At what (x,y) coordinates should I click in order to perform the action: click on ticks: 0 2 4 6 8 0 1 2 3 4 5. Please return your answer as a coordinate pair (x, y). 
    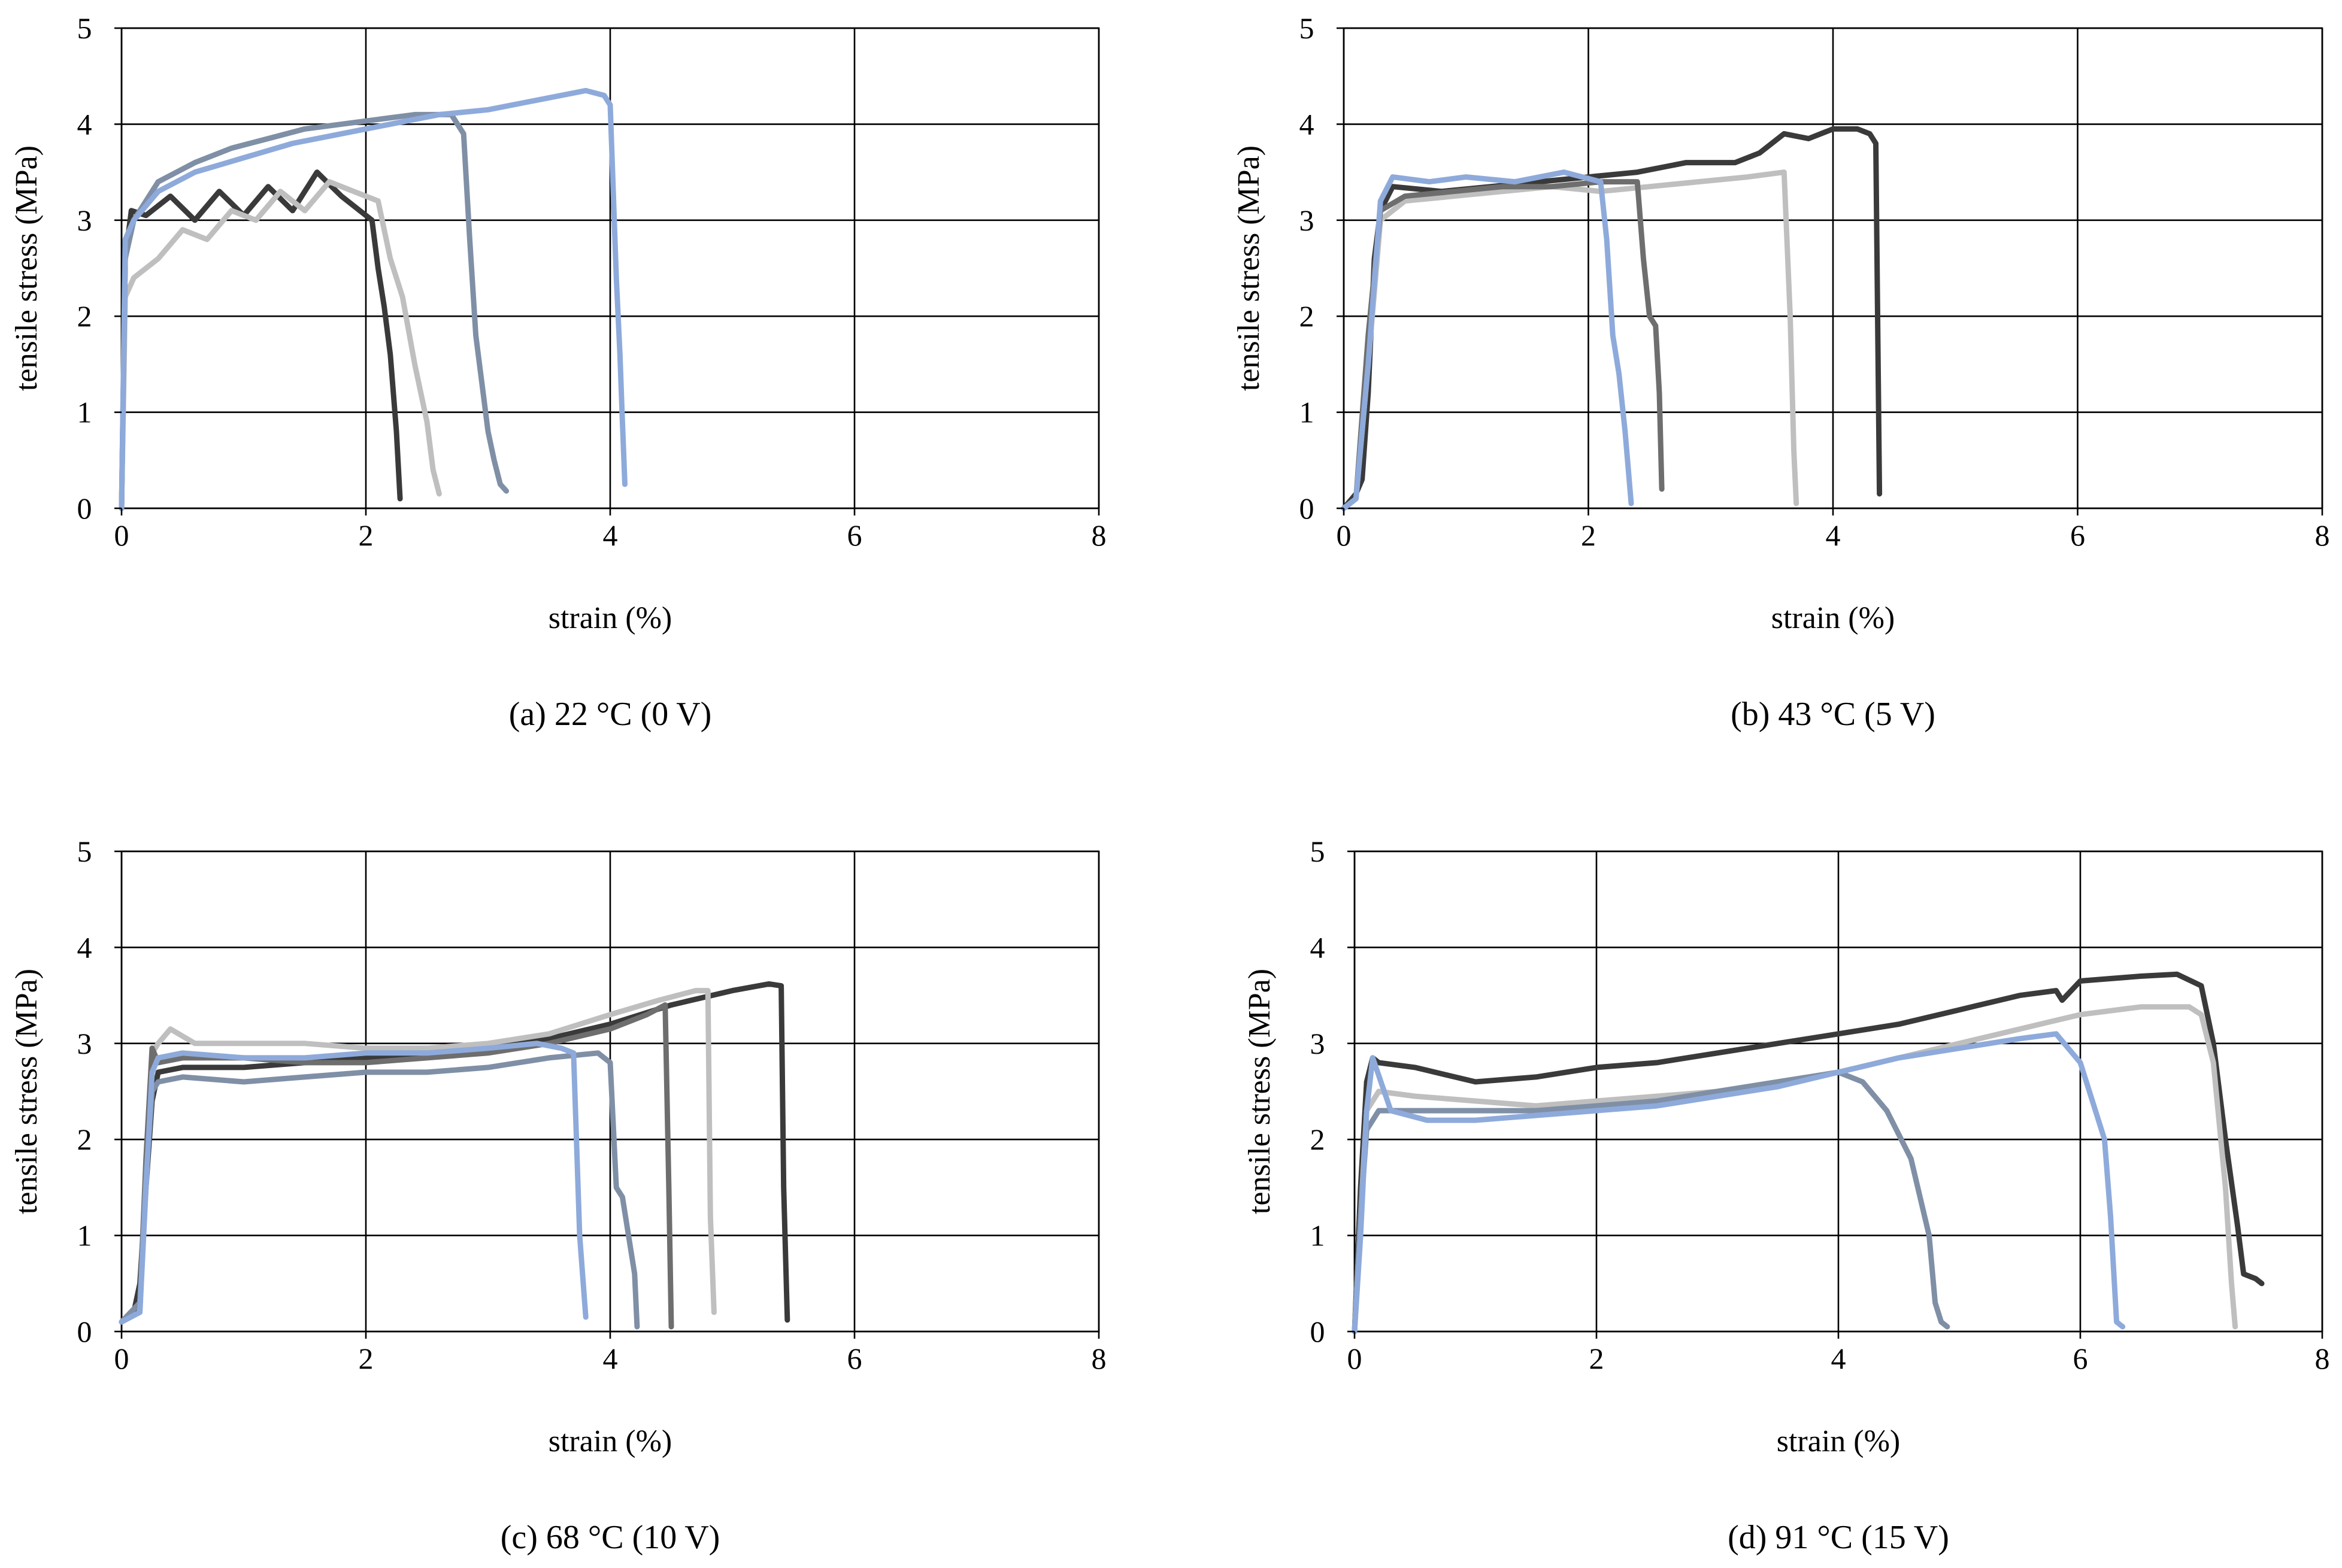
    Looking at the image, I should click on (1820, 1105).